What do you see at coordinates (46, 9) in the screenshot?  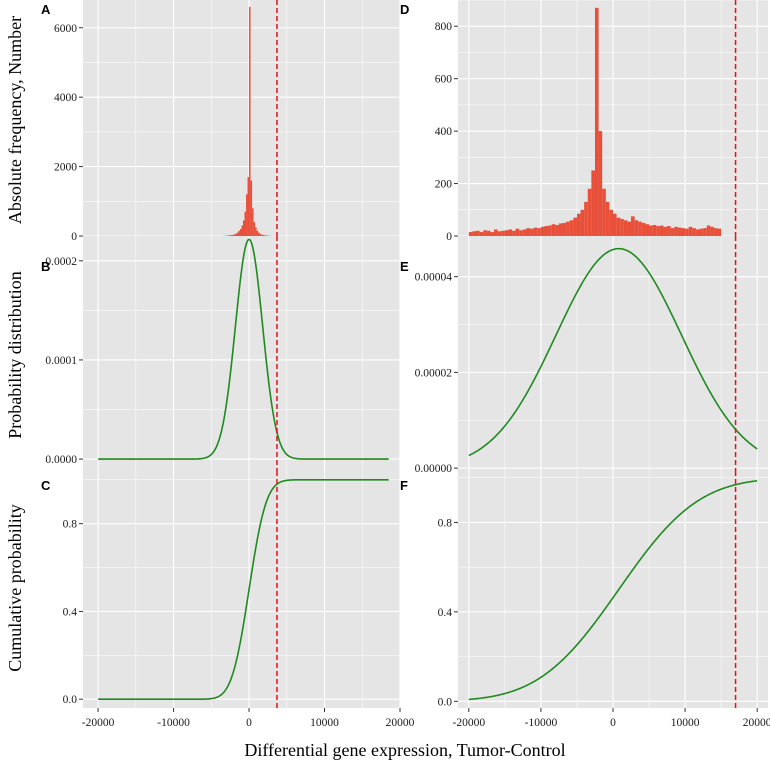 I see `panel-a-letter: A` at bounding box center [46, 9].